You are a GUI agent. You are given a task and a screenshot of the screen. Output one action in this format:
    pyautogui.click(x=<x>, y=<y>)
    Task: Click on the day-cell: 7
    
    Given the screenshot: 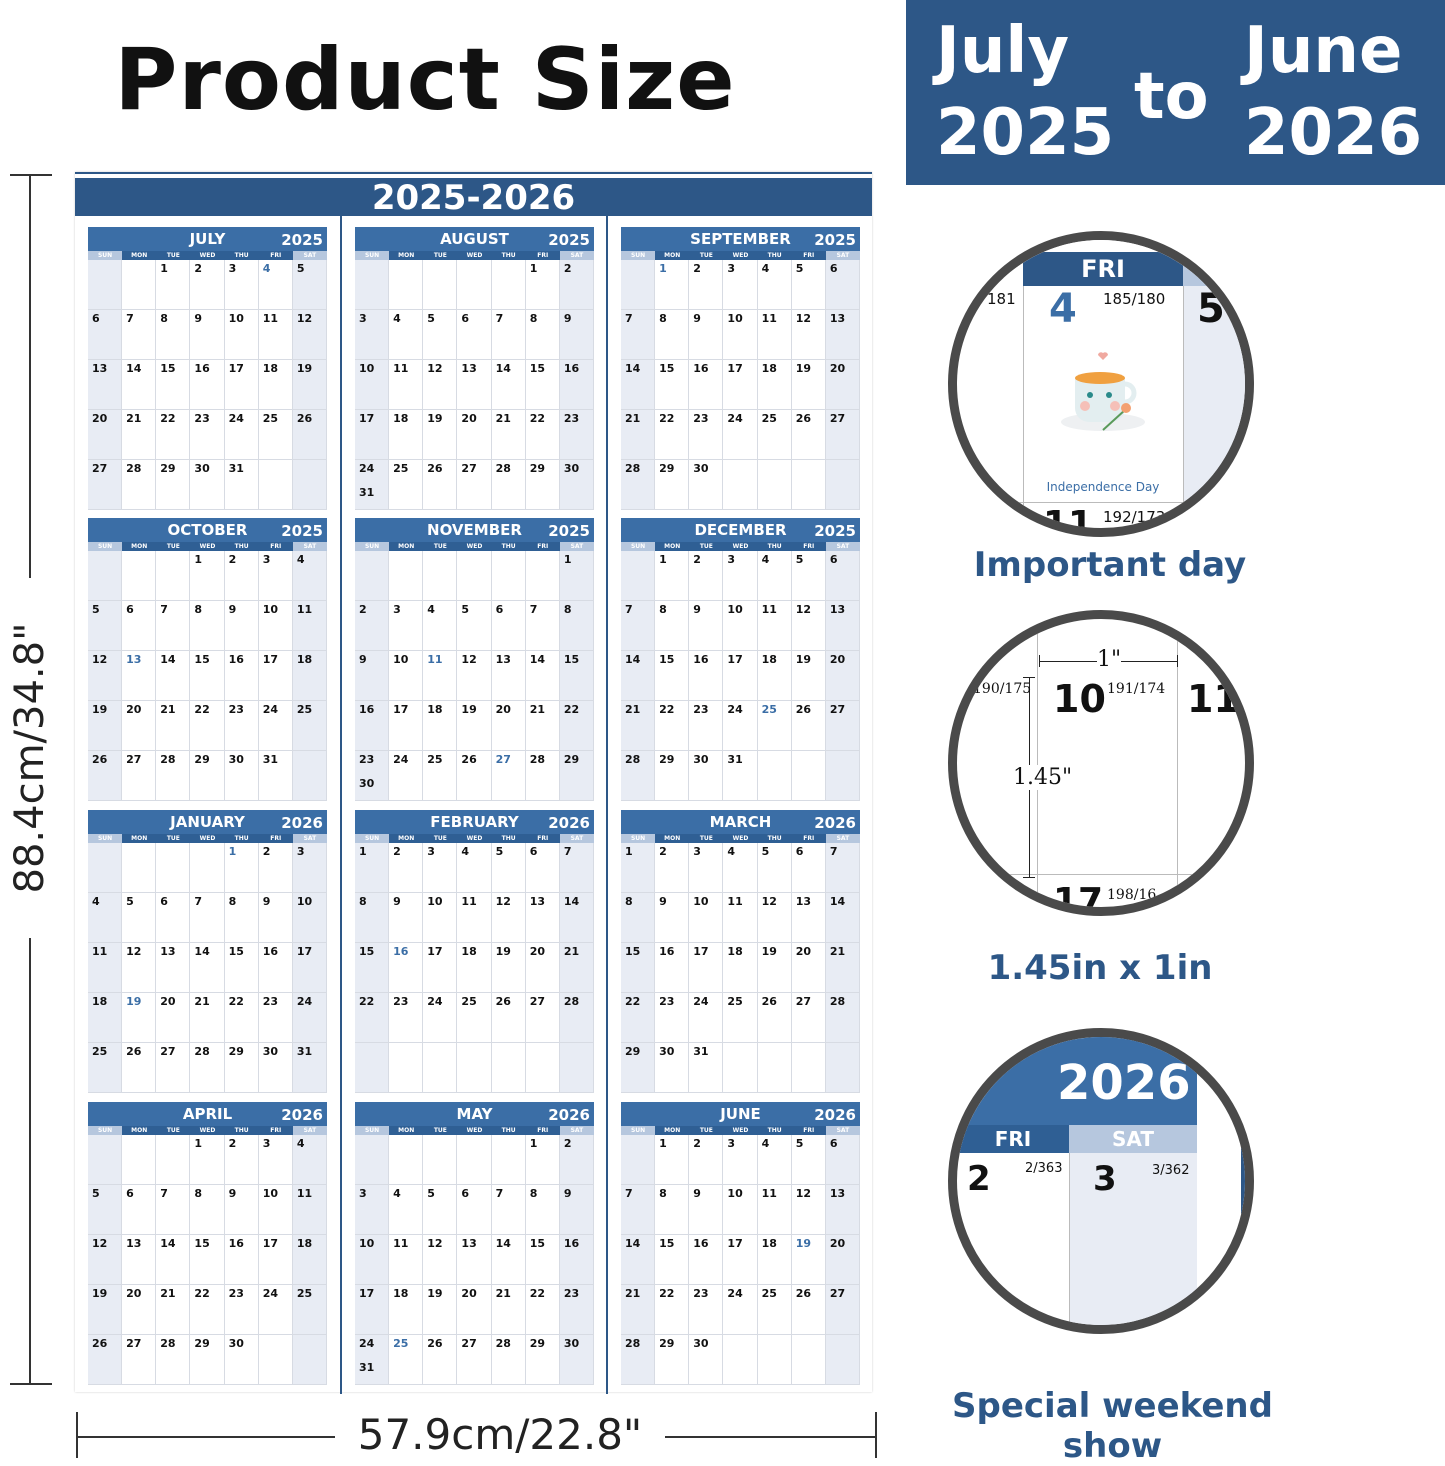 What is the action you would take?
    pyautogui.click(x=139, y=335)
    